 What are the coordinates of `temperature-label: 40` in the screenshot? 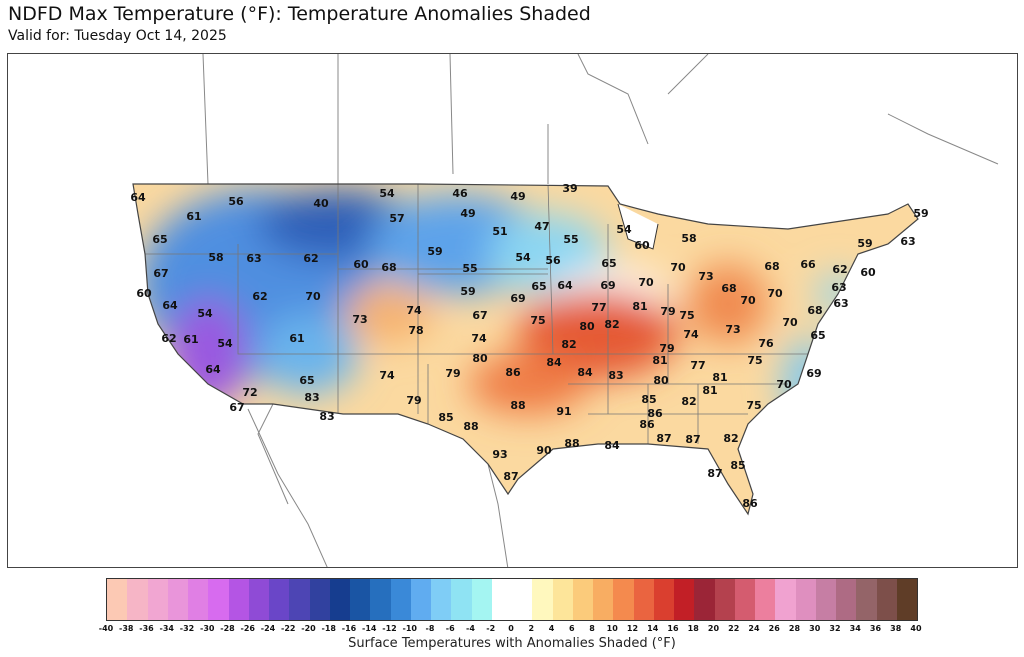 It's located at (321, 203).